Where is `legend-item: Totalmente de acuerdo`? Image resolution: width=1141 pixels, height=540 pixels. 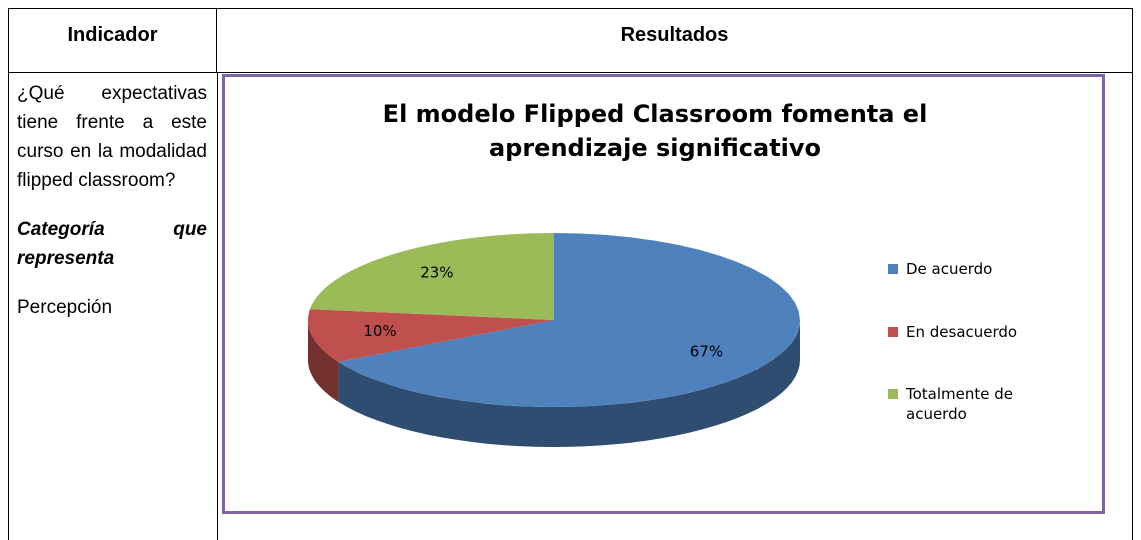
legend-item: Totalmente de acuerdo is located at coordinates (972, 404).